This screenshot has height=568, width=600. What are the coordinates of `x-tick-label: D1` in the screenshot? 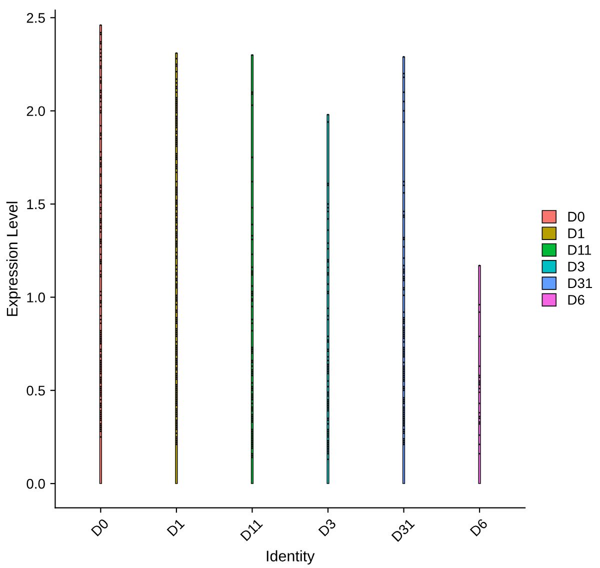 It's located at (175, 527).